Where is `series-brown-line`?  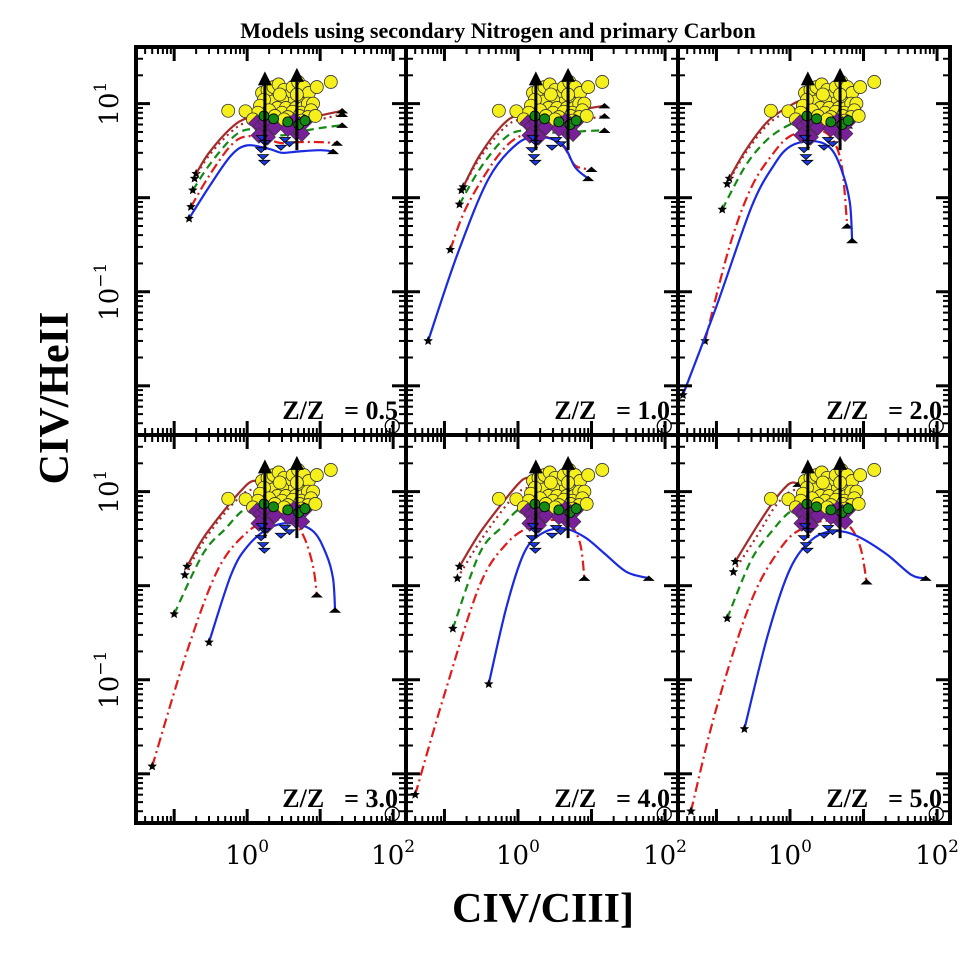 series-brown-line is located at coordinates (766, 522).